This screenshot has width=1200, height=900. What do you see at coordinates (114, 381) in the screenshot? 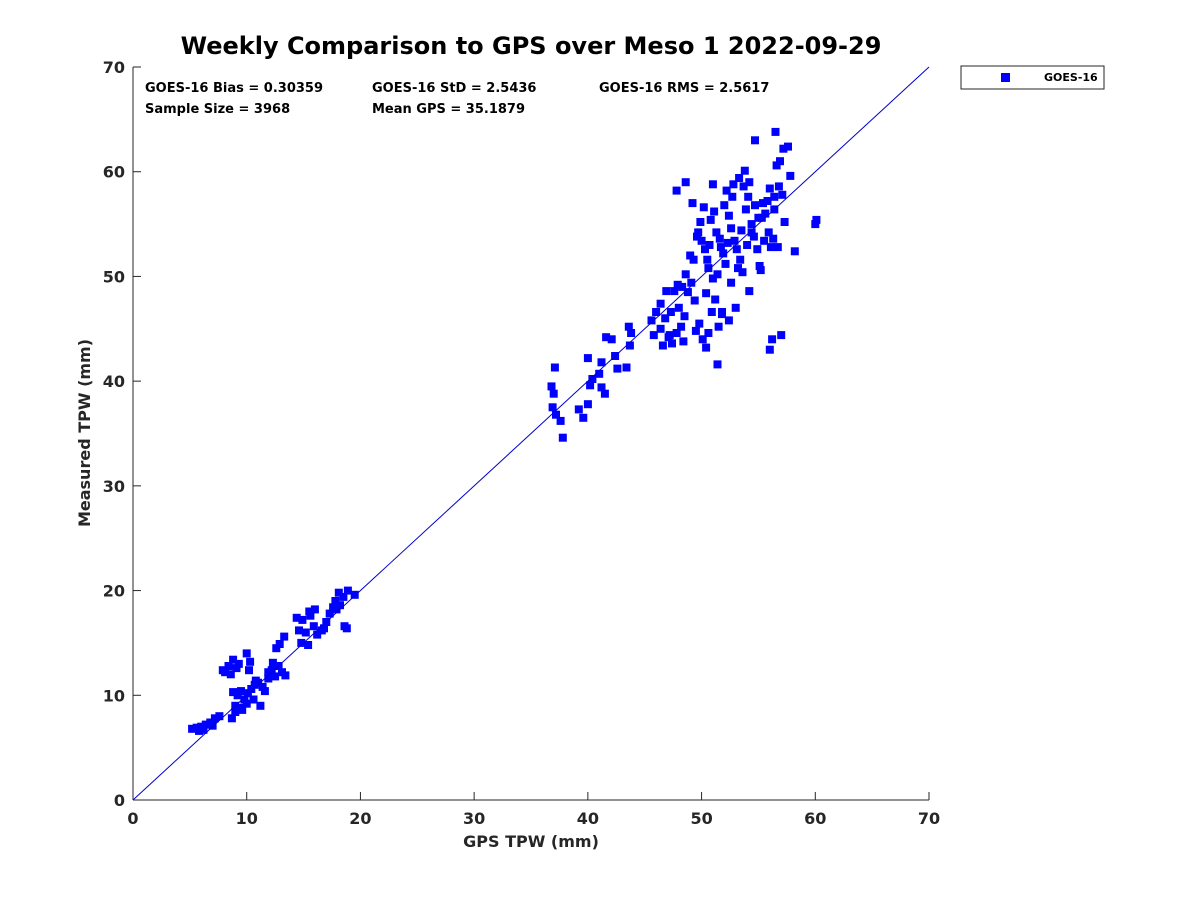
I see `y-tick-label: 40` at bounding box center [114, 381].